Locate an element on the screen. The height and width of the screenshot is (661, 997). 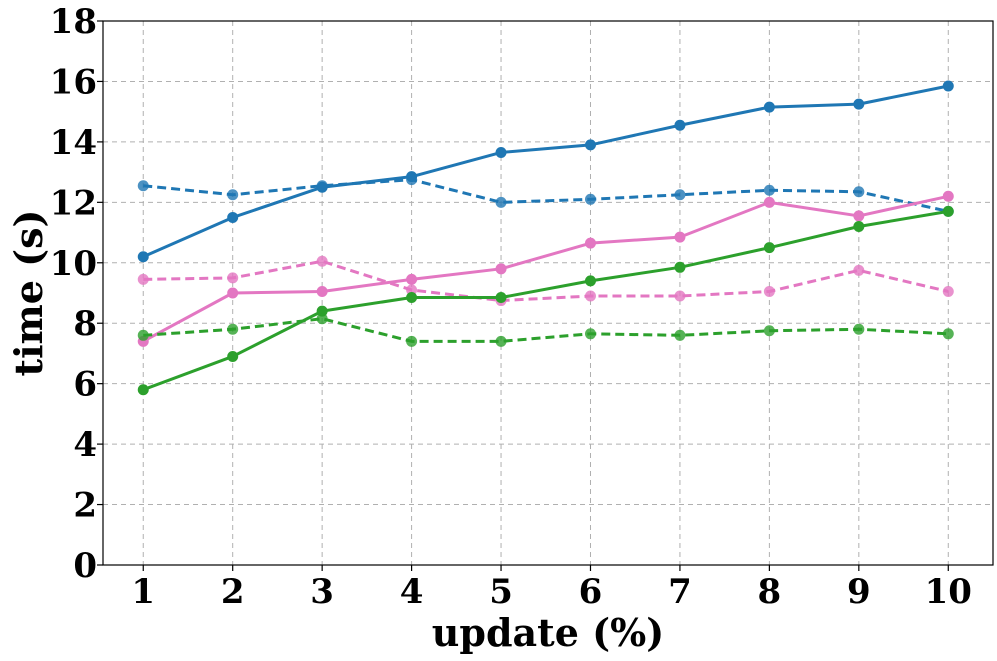
series-6-line is located at coordinates (546, 330).